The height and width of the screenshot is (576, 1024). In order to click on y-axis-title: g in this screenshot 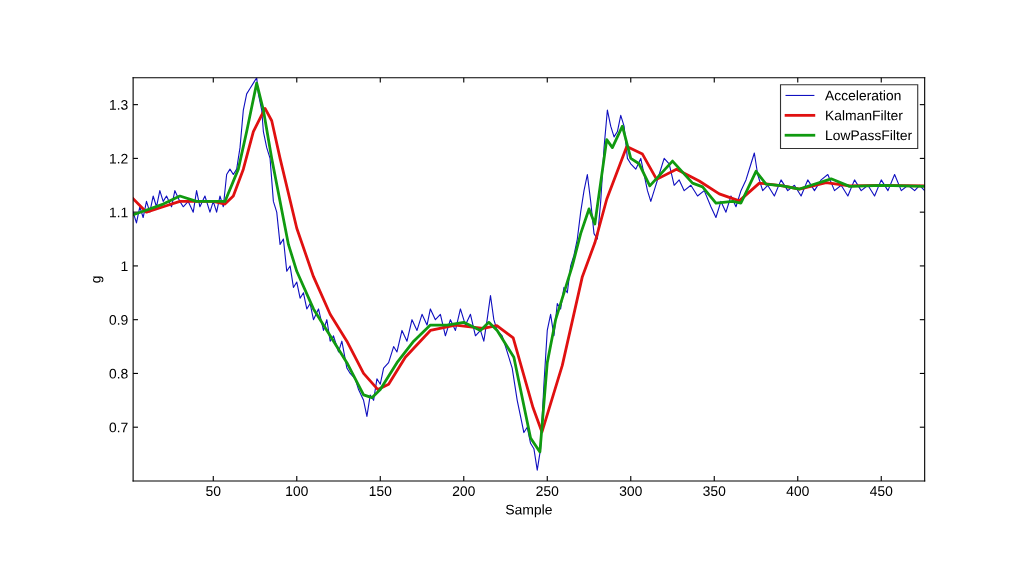, I will do `click(98, 279)`.